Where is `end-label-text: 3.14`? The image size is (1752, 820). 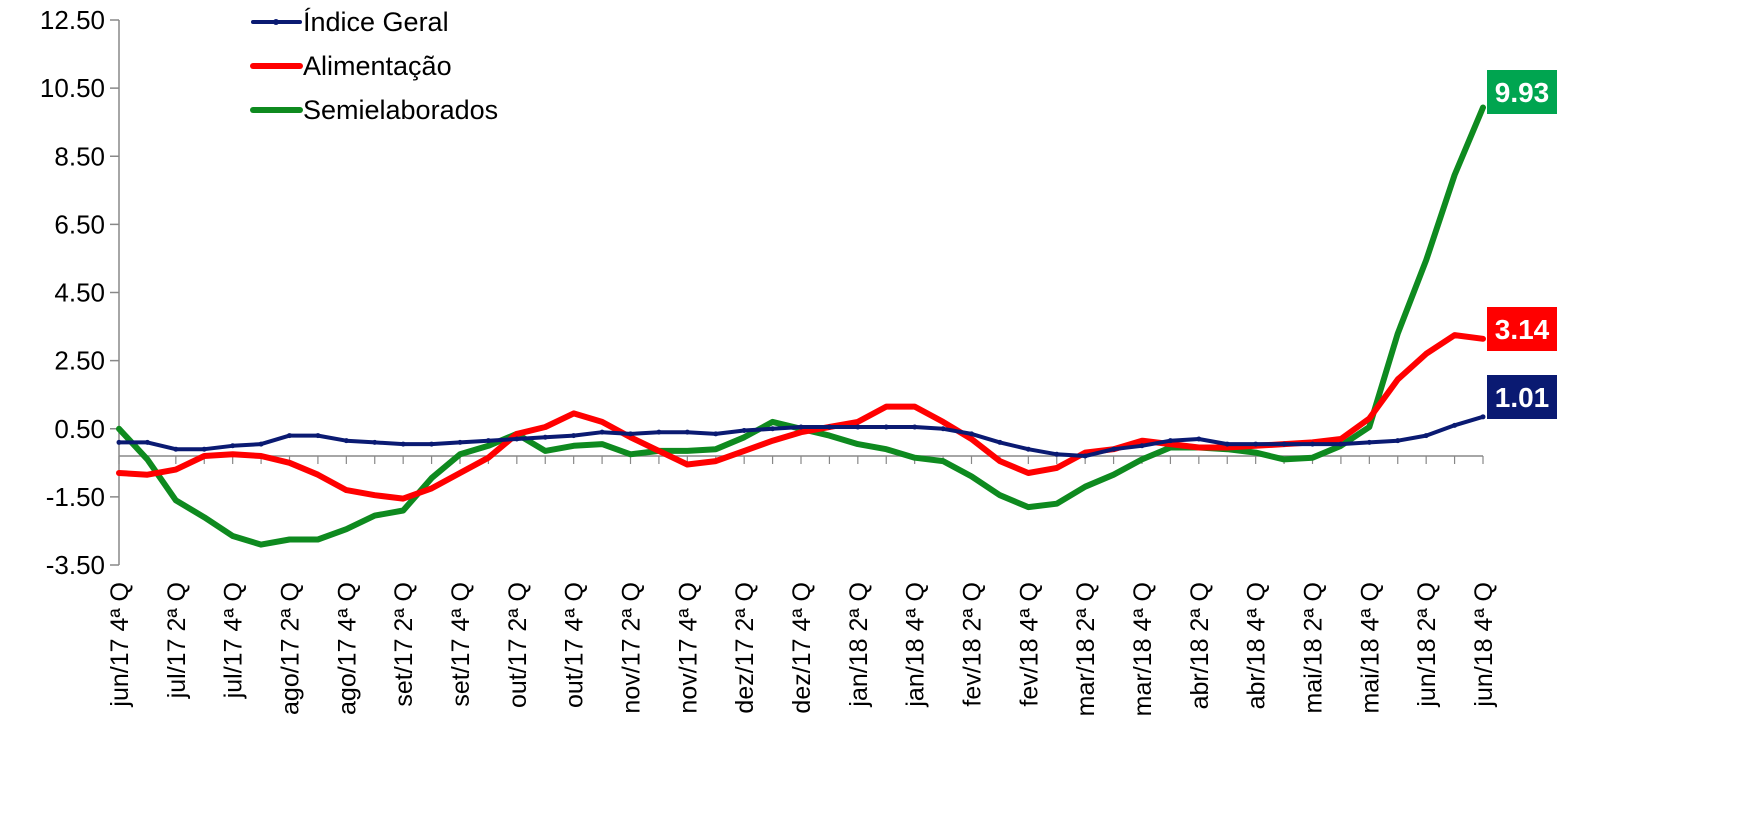 end-label-text: 3.14 is located at coordinates (1522, 329).